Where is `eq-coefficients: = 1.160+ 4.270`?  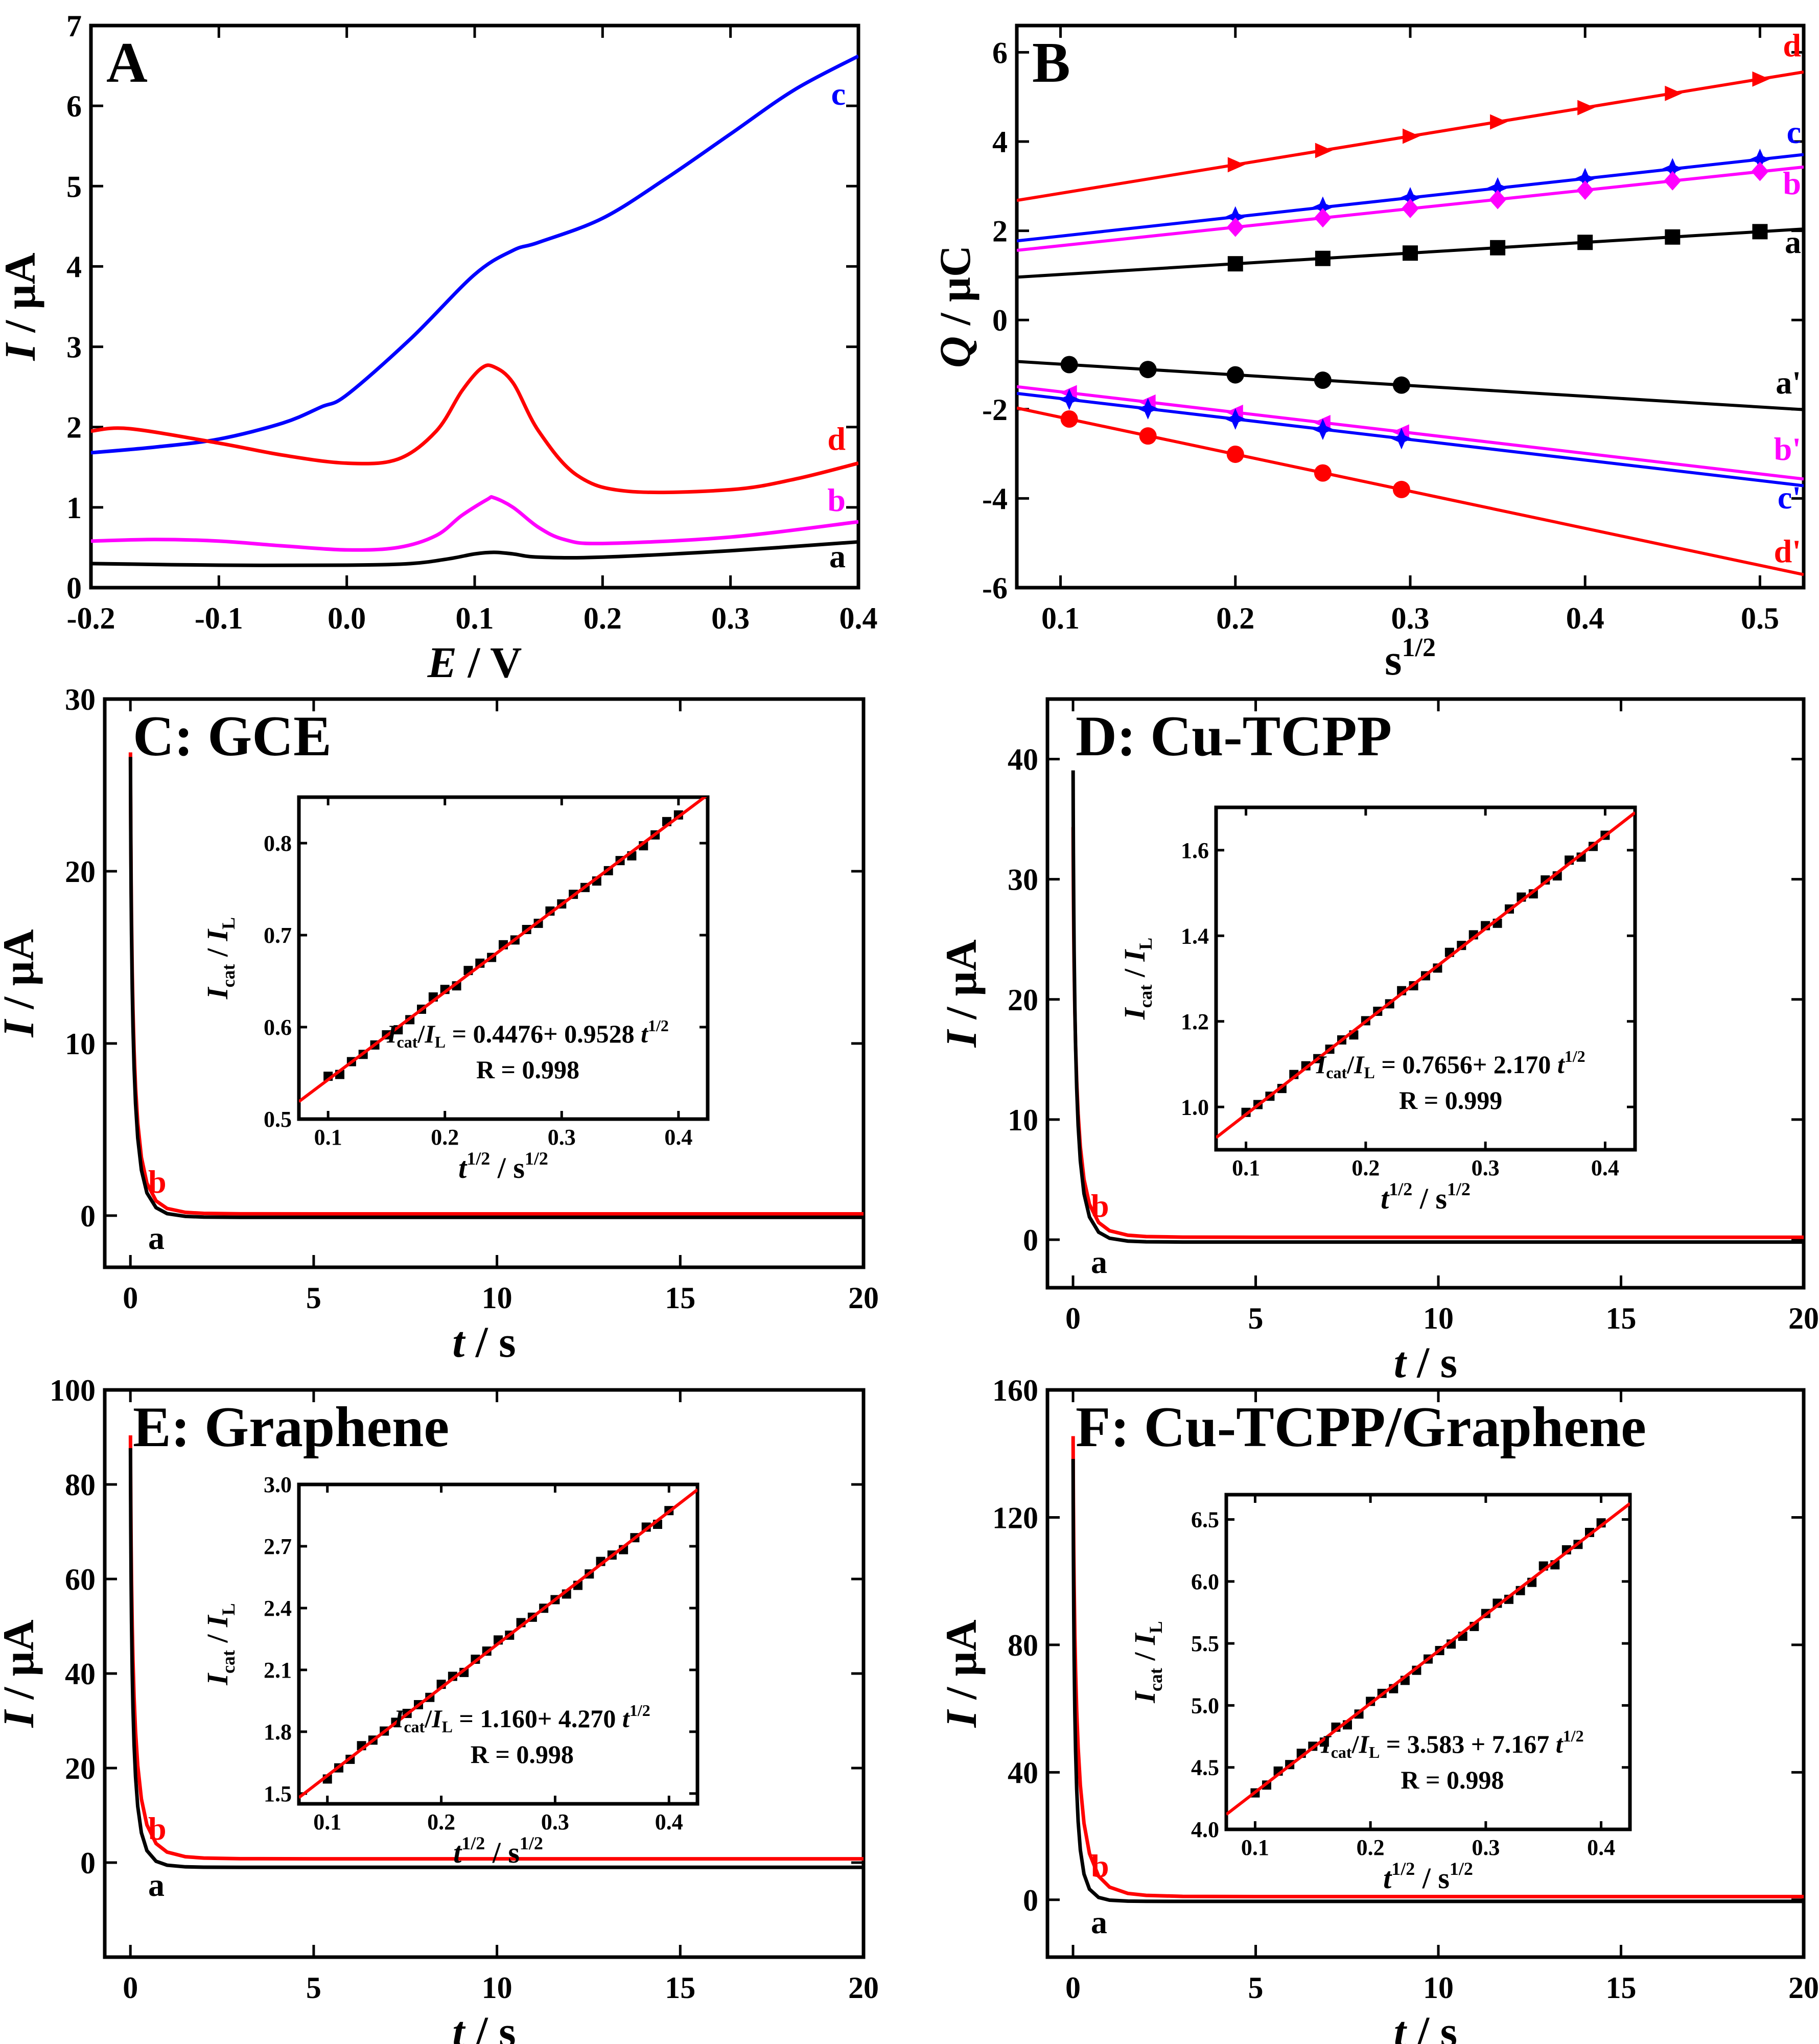 eq-coefficients: = 1.160+ 4.270 is located at coordinates (538, 1718).